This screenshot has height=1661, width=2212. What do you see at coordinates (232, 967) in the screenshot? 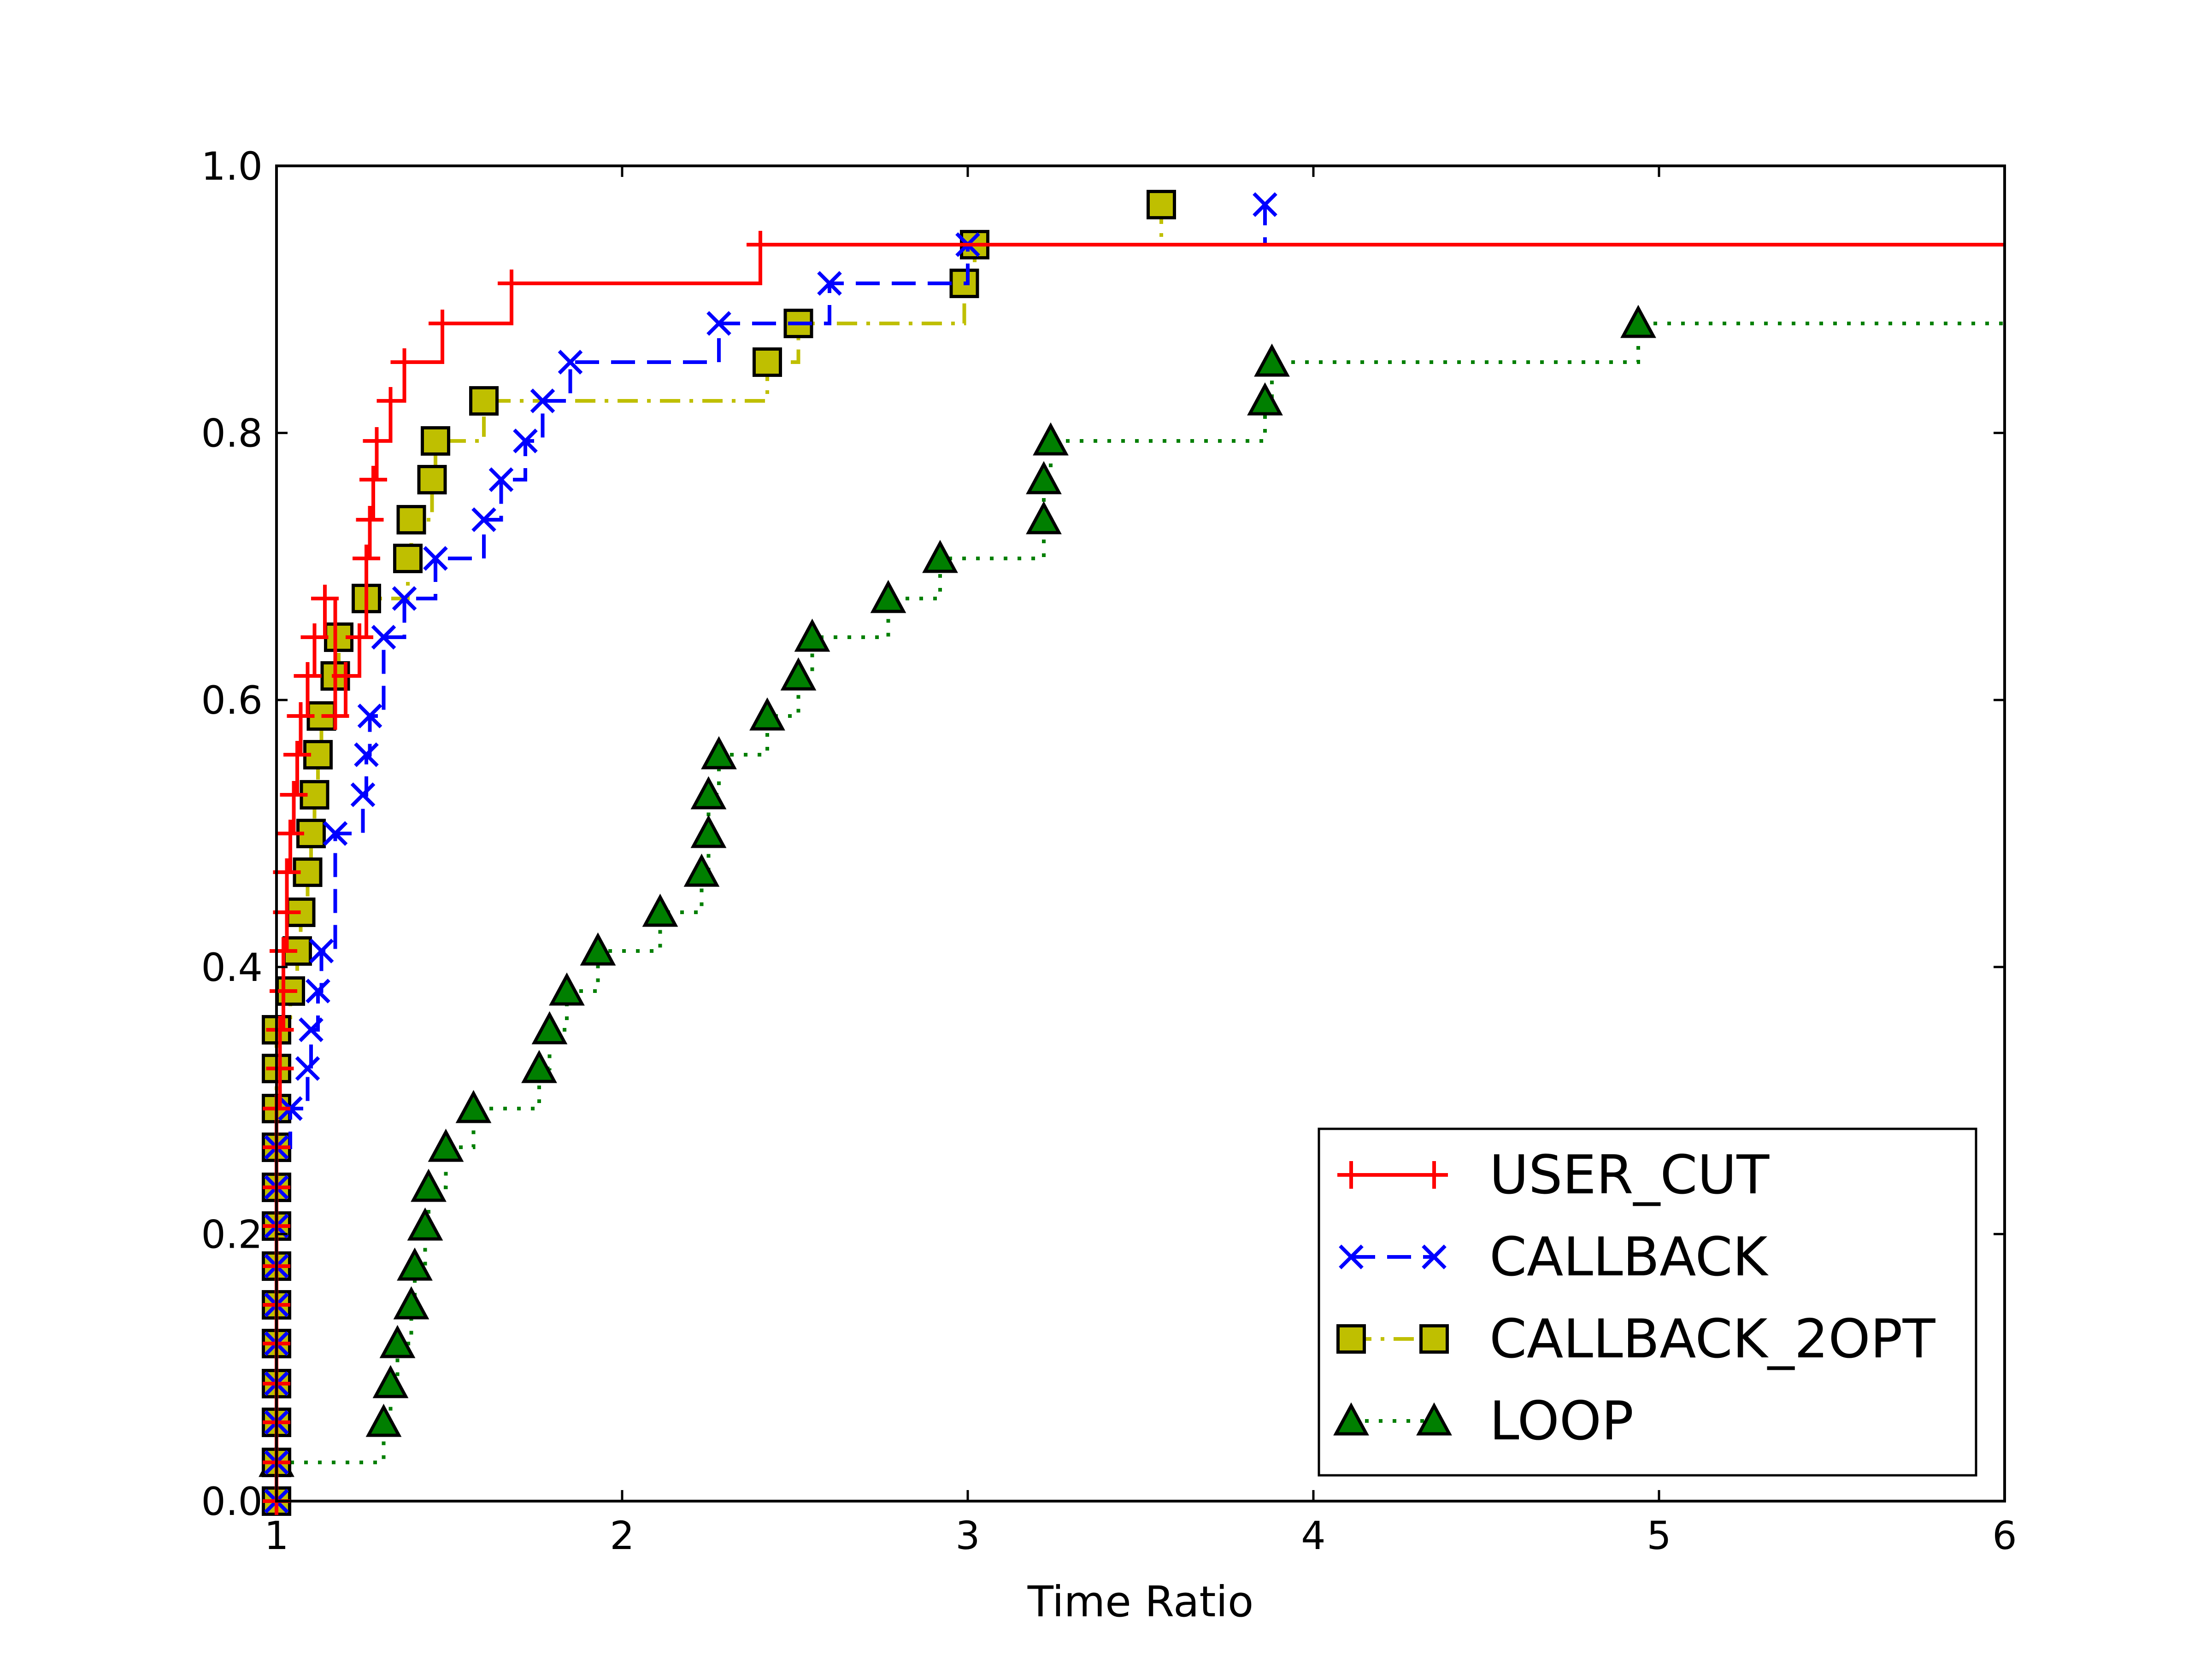
I see `y-tick-label: 0.4` at bounding box center [232, 967].